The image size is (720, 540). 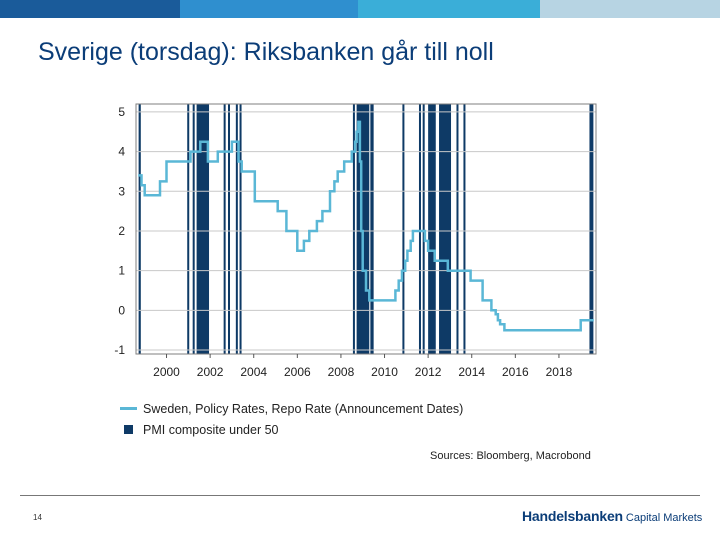 I want to click on legend-label-pmi: PMI composite under 50, so click(x=211, y=429).